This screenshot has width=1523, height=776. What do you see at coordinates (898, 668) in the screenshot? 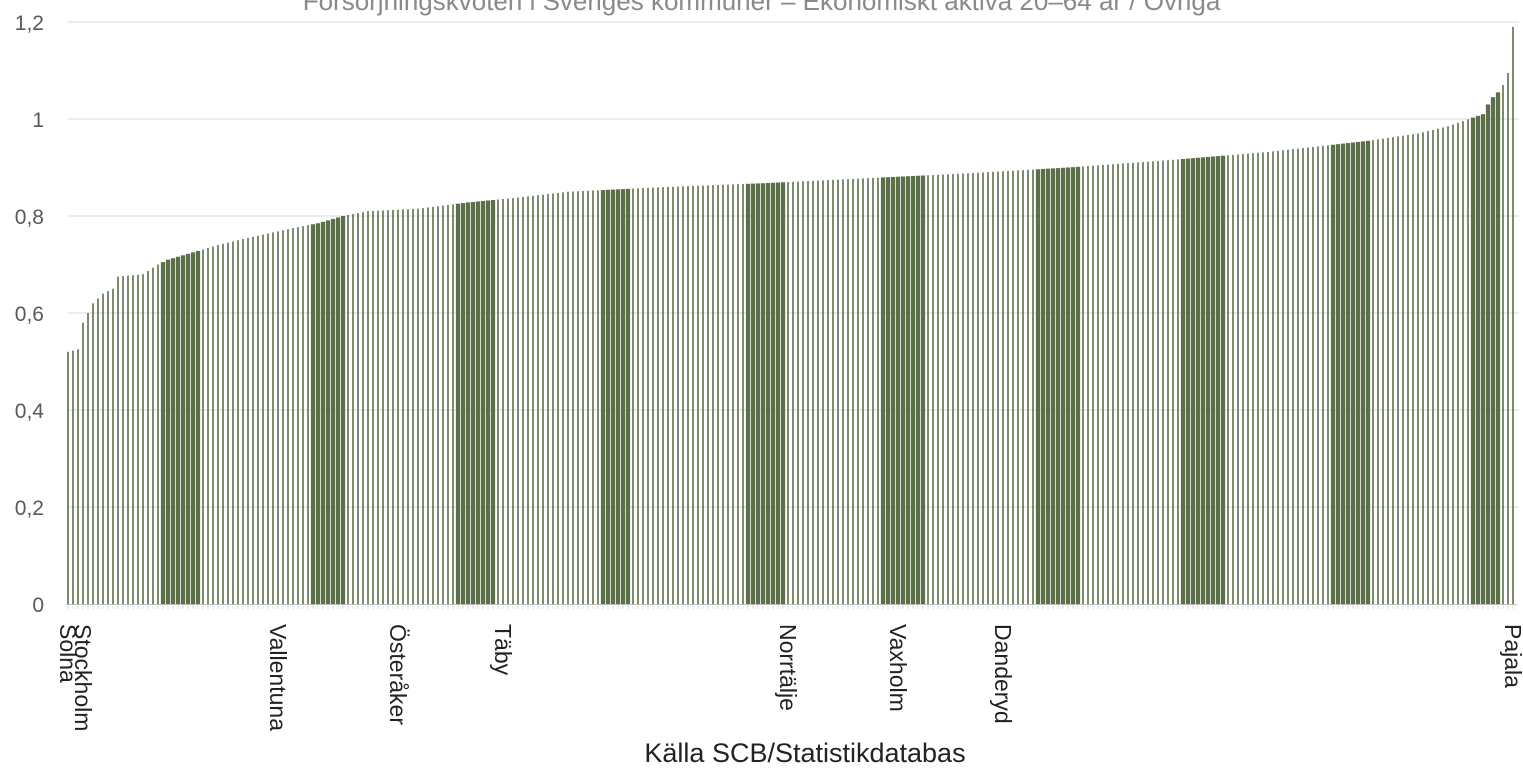
I see `x-category-label: Vaxholm` at bounding box center [898, 668].